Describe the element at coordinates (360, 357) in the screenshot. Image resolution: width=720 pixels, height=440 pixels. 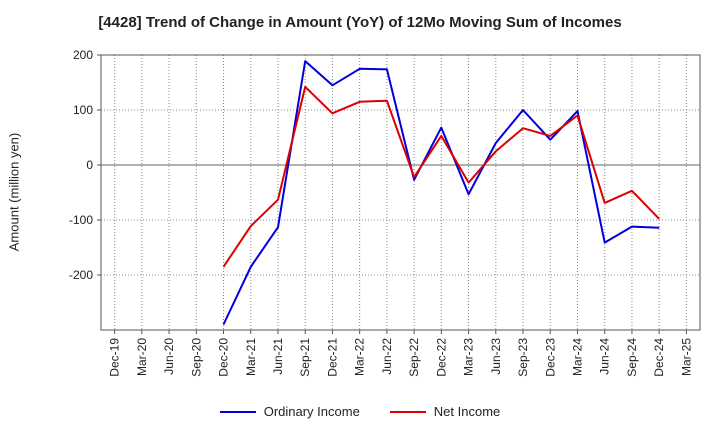
I see `x-tick-label: Mar-22` at that location.